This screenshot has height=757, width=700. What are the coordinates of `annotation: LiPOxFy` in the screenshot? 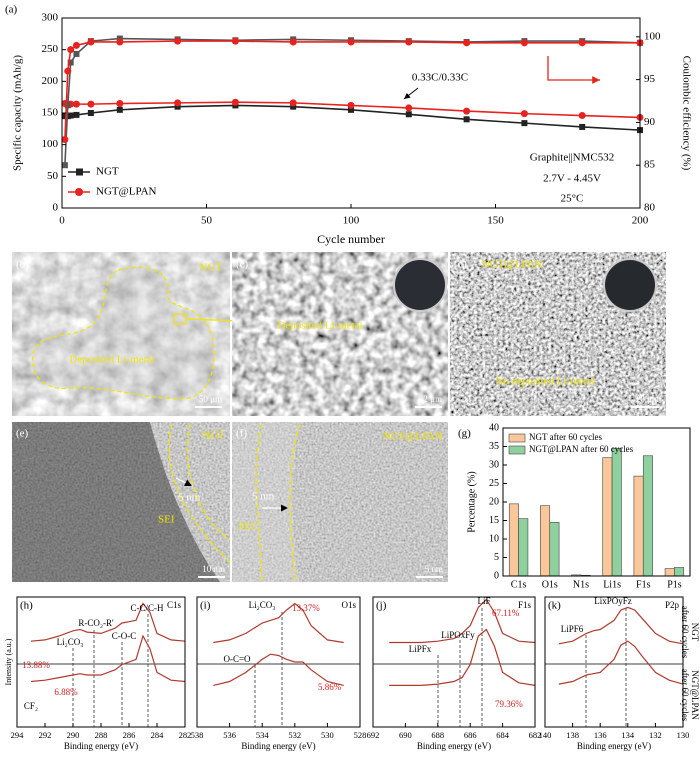 It's located at (458, 635).